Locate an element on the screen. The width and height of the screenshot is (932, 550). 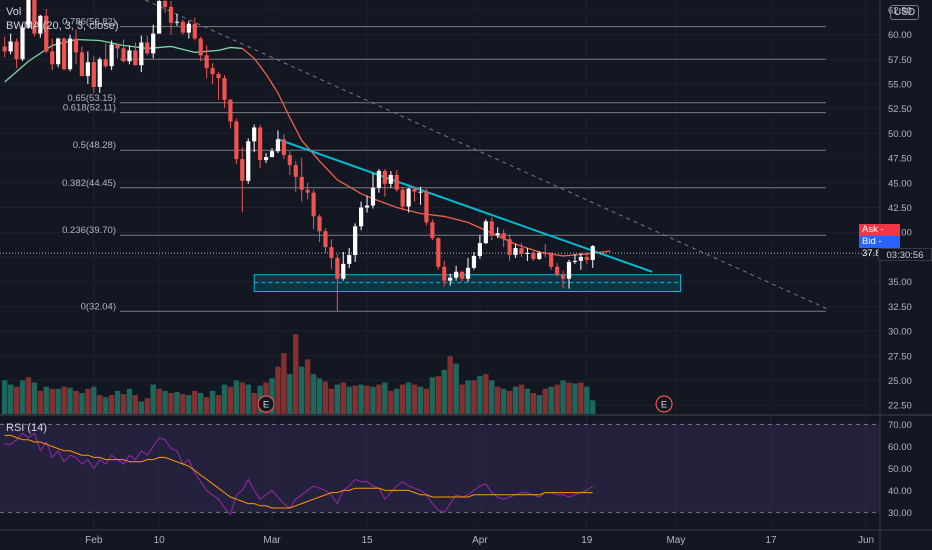
currency-badge: USD is located at coordinates (905, 12).